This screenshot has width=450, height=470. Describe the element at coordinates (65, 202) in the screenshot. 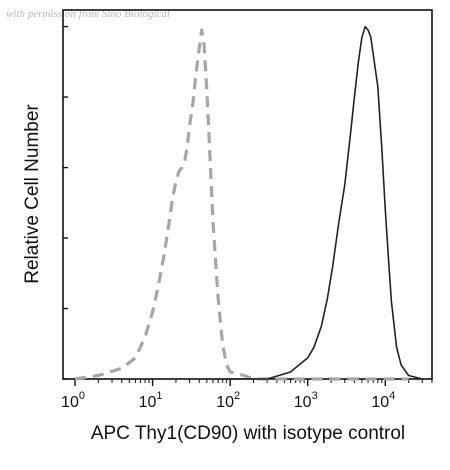

I see `y-axis-ticks` at that location.